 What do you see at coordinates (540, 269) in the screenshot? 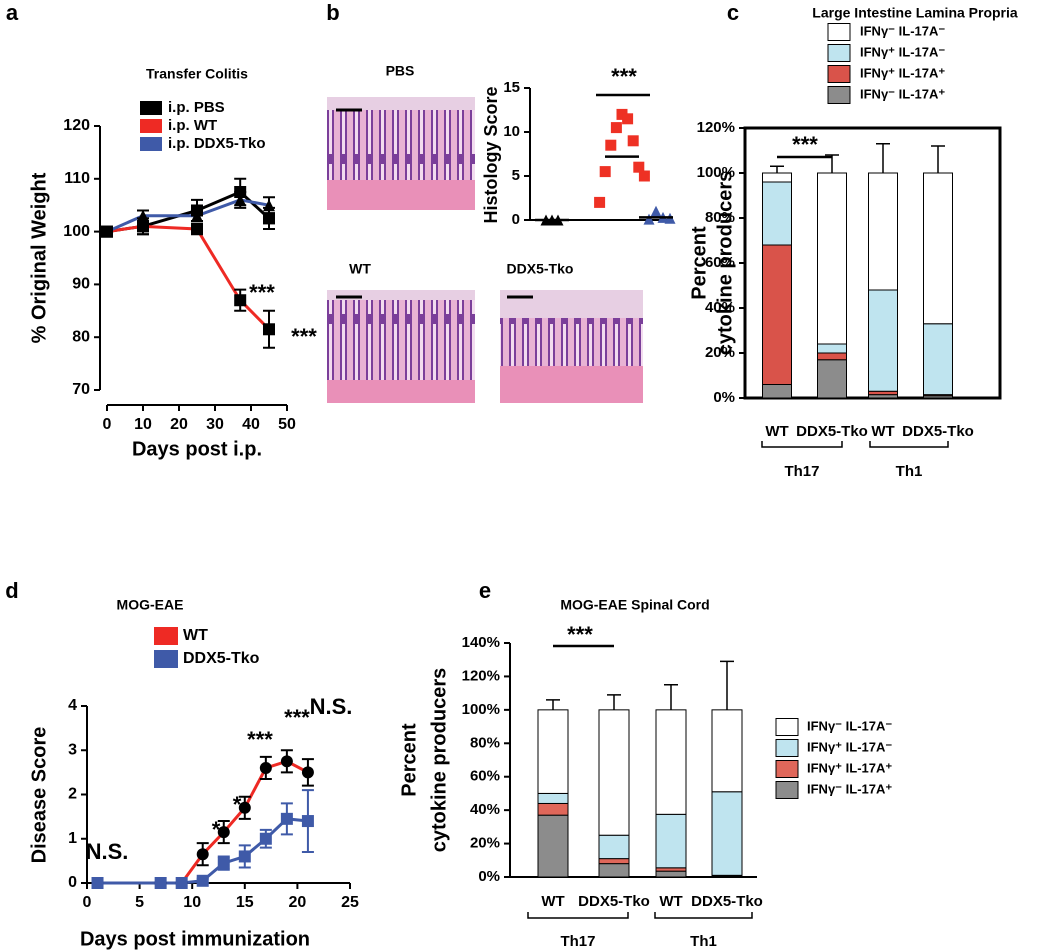
I see `image-label: DDX5-Tko` at bounding box center [540, 269].